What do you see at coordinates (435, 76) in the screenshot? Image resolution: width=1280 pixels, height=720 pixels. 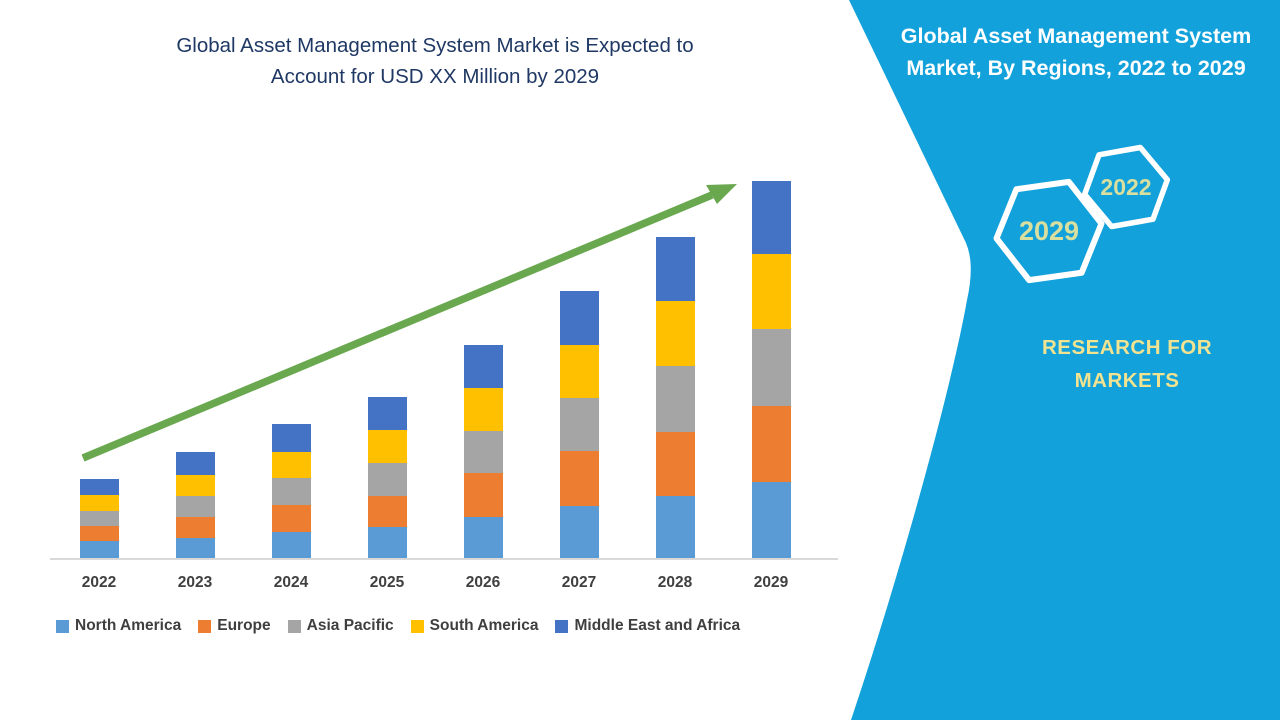 I see `chart-title-line2: Account for USD XX Million by 2029` at bounding box center [435, 76].